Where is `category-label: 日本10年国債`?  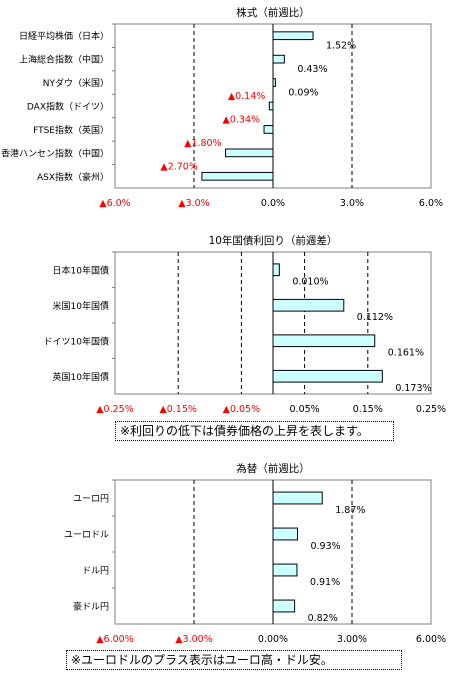 category-label: 日本10年国債 is located at coordinates (81, 270).